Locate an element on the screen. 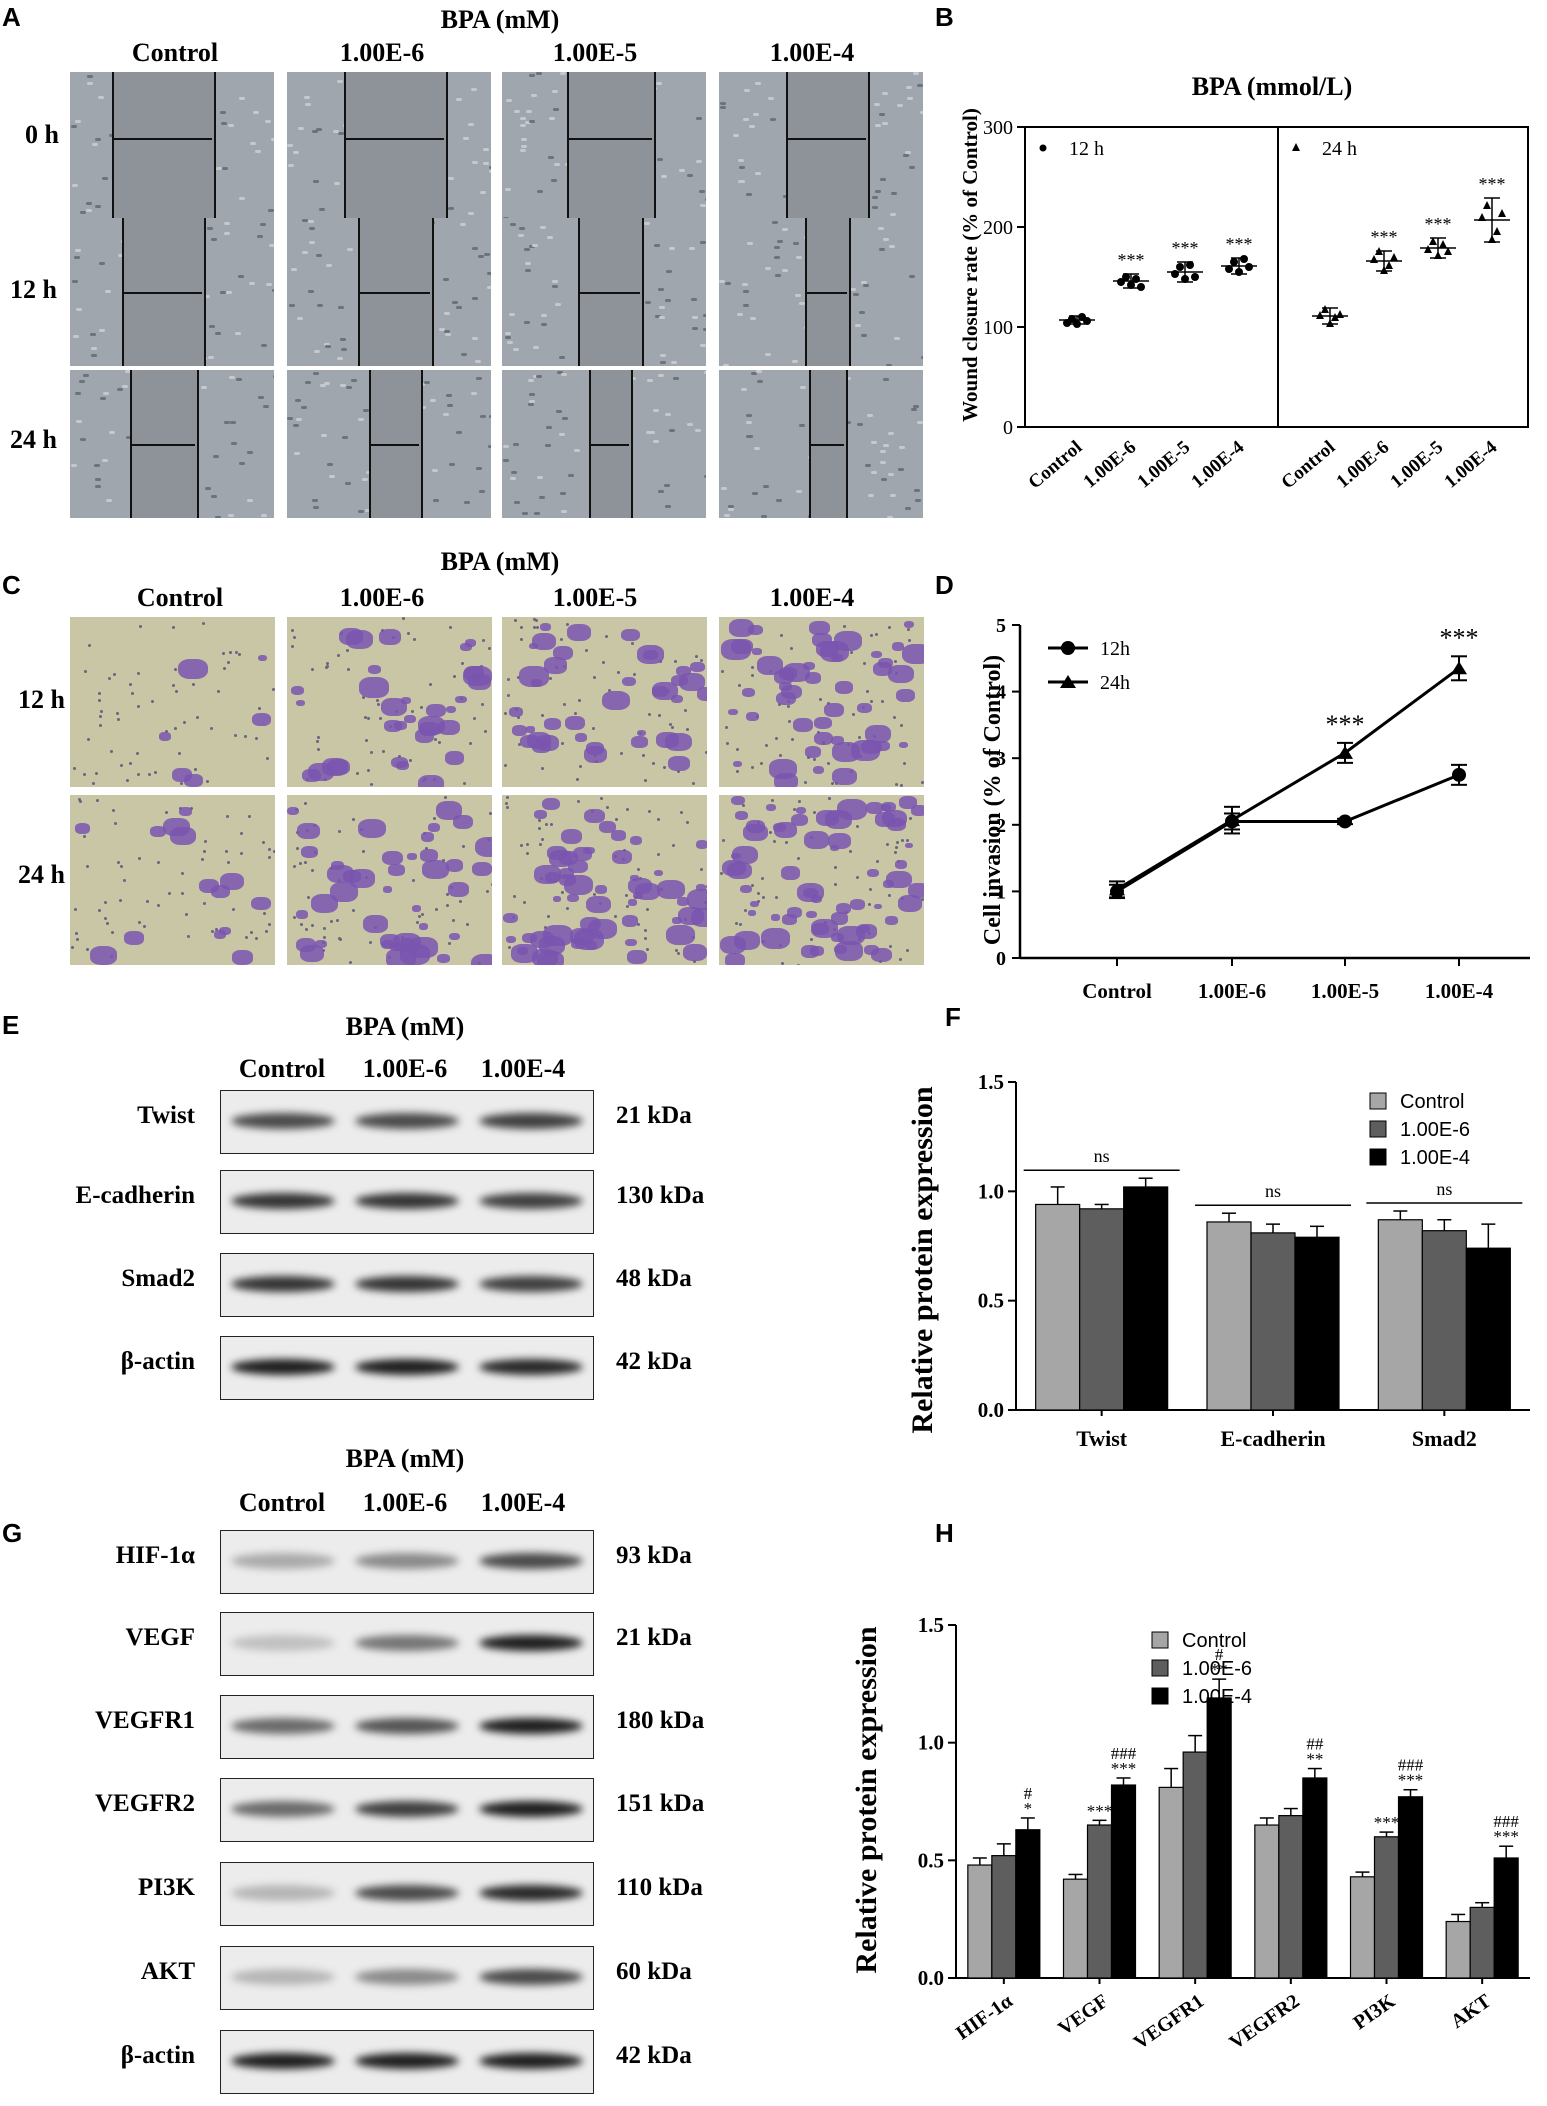 The height and width of the screenshot is (2106, 1547). wound-micrograph is located at coordinates (172, 146).